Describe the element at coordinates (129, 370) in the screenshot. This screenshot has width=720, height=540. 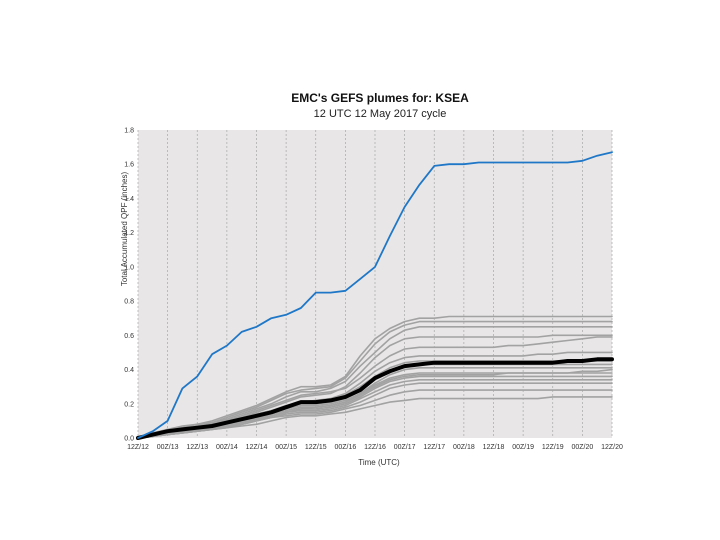
I see `y-tick-label: 0.4` at that location.